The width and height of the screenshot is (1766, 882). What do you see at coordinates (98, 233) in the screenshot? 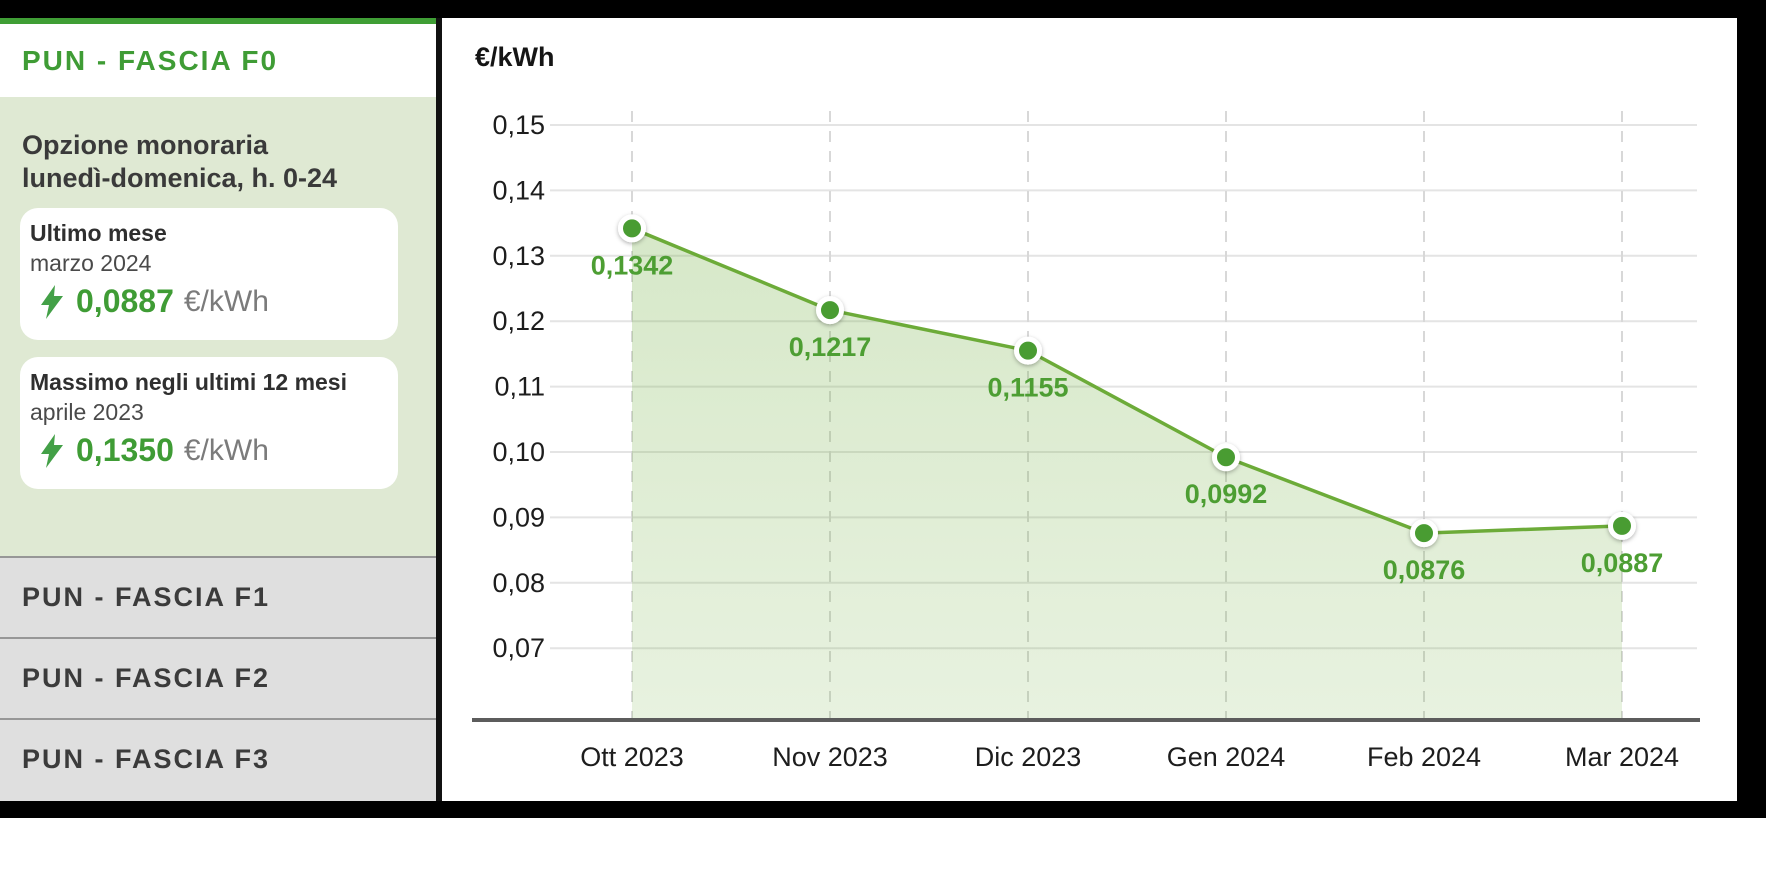
I see `stat-card-title: Ultimo mese` at bounding box center [98, 233].